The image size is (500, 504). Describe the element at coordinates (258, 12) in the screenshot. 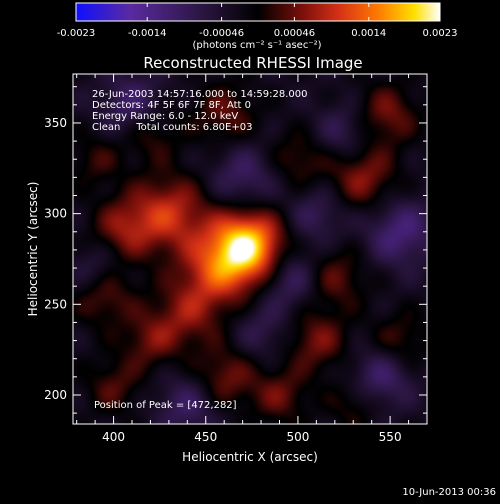

I see `colorbar` at that location.